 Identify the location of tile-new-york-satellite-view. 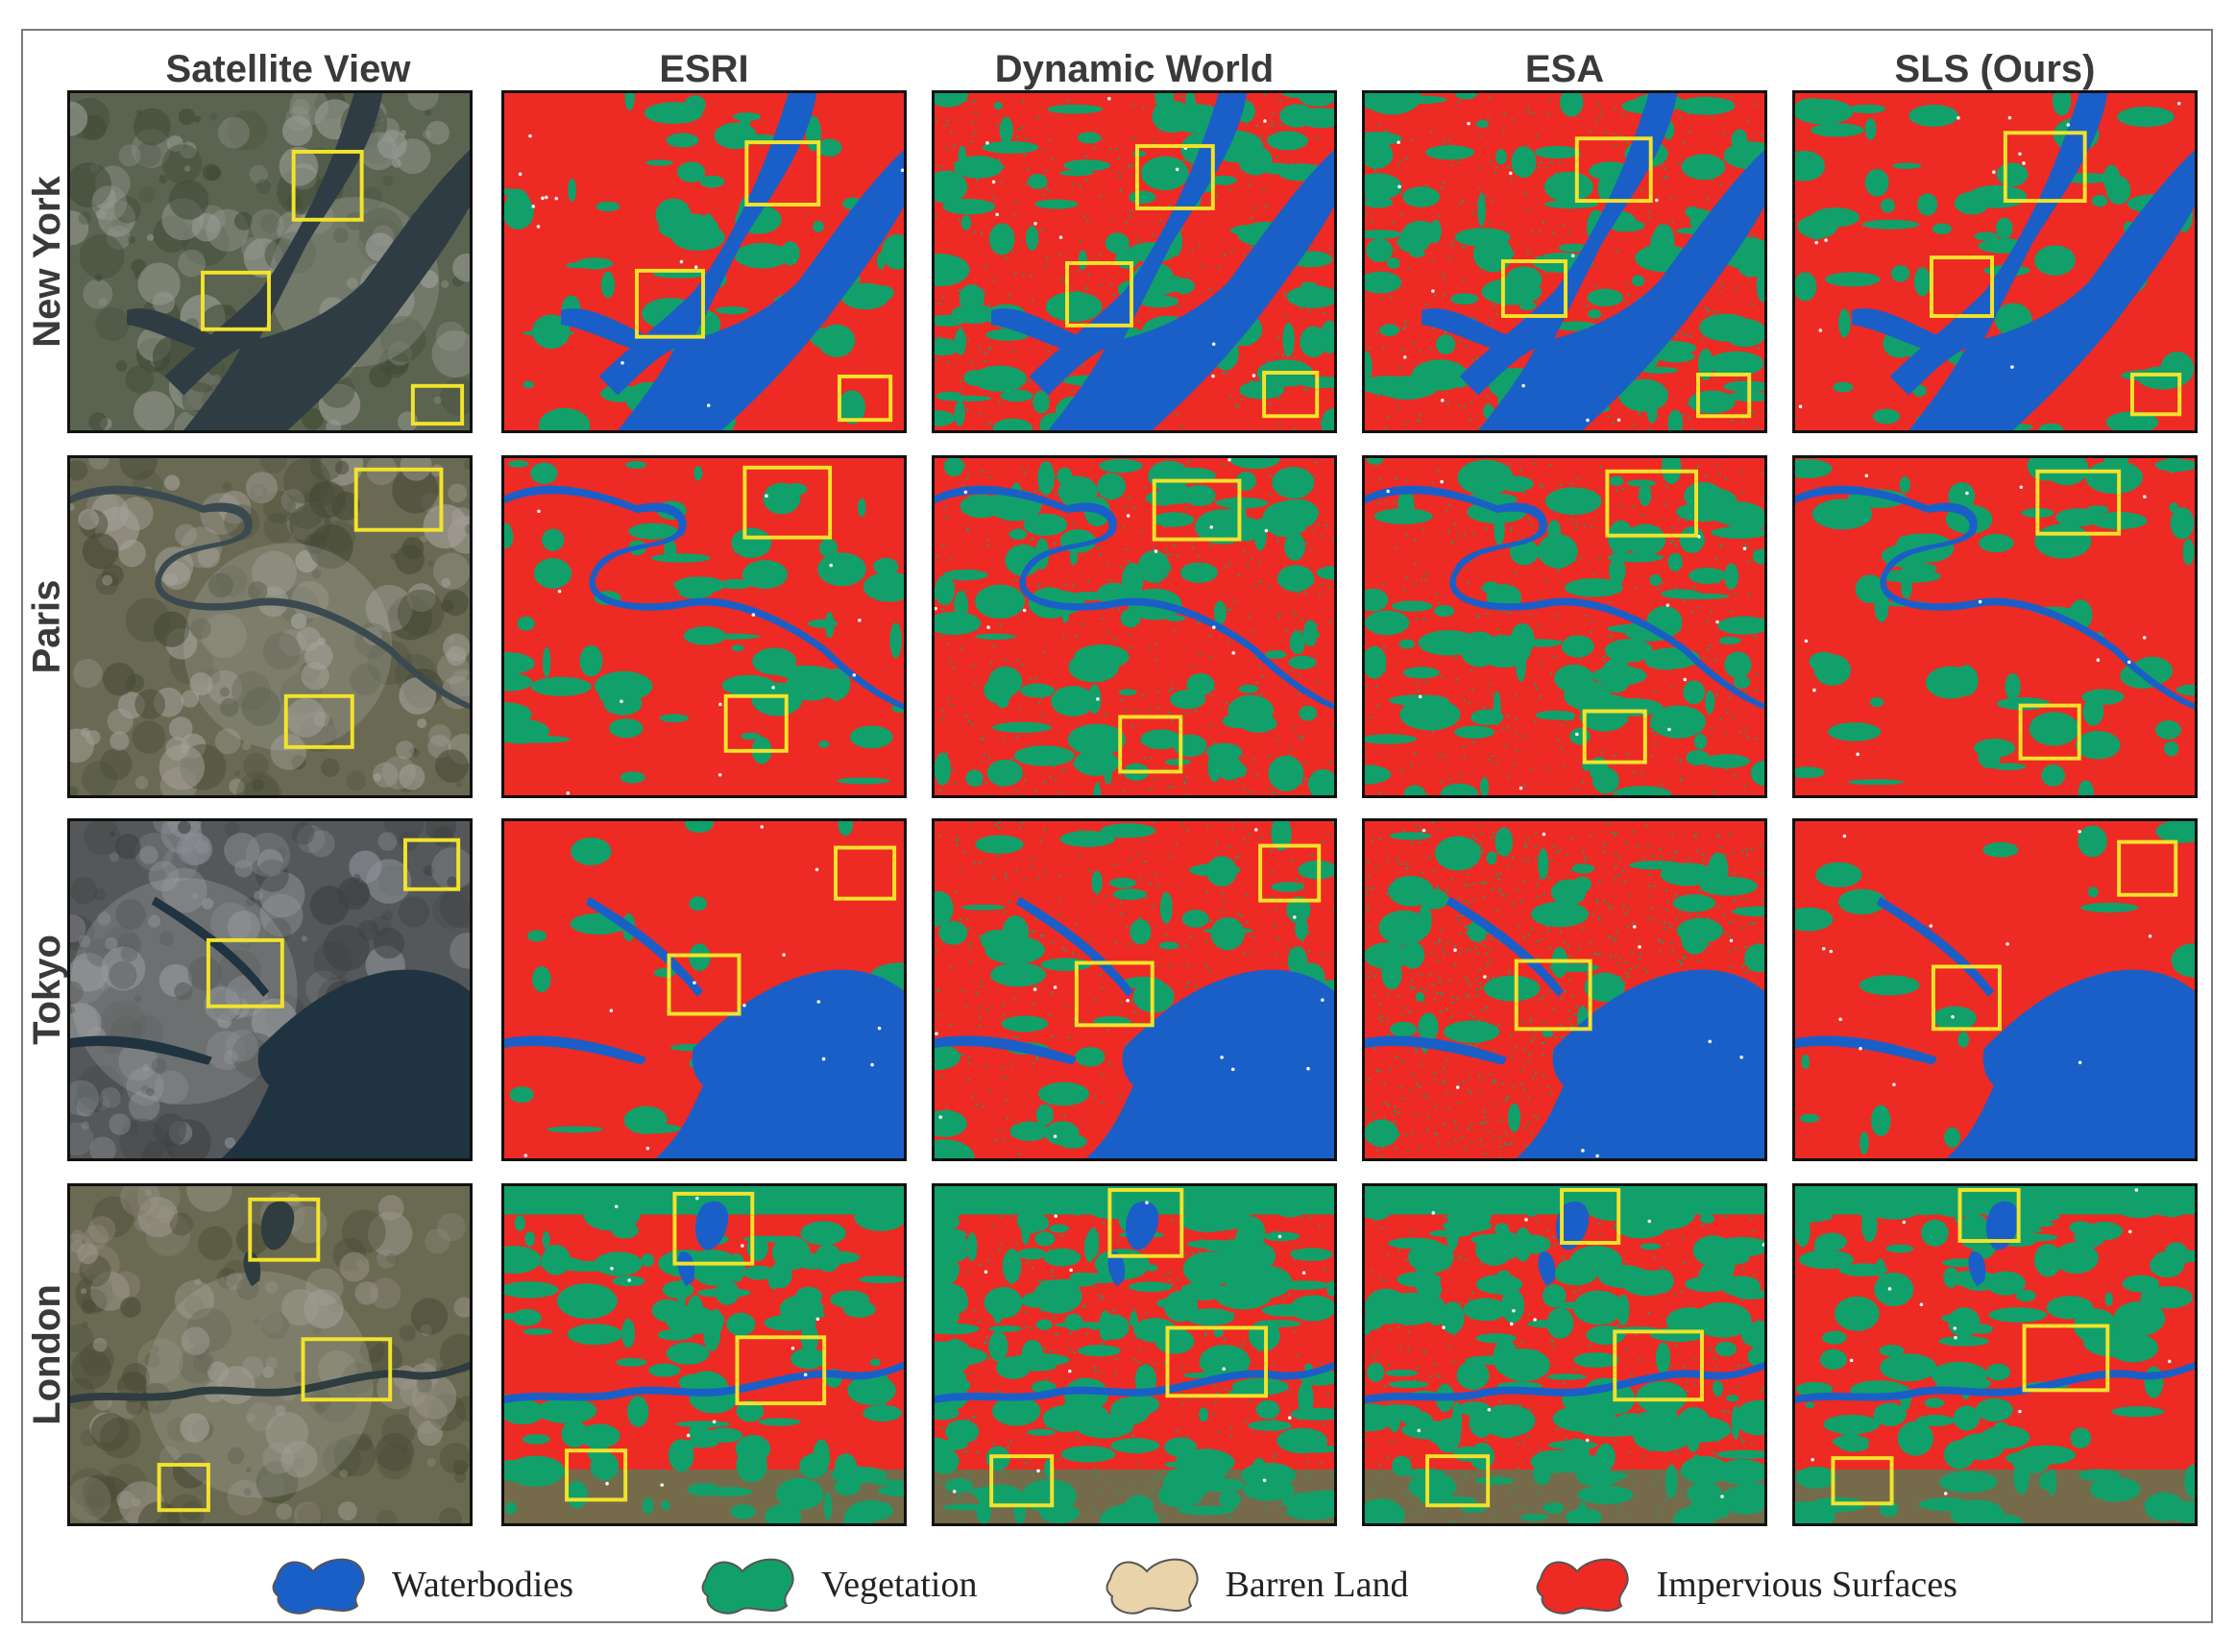
(270, 261).